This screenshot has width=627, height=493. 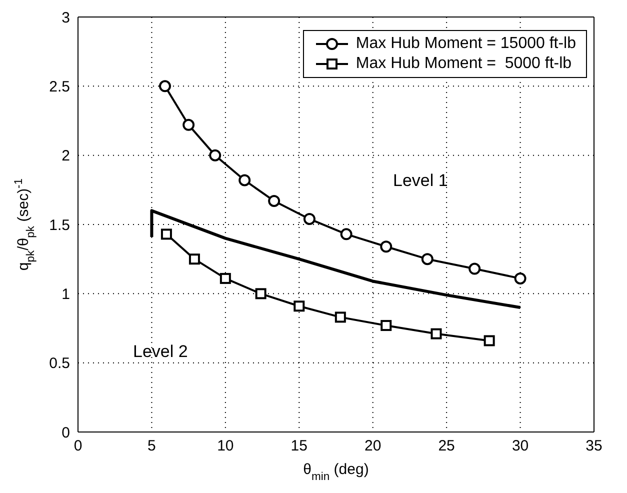 What do you see at coordinates (446, 446) in the screenshot?
I see `x-tick-label: 25` at bounding box center [446, 446].